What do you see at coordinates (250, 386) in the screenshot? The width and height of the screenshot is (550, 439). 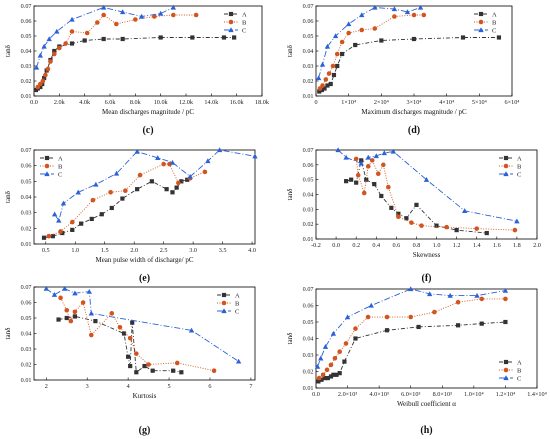 I see `x-tick-label: 7` at bounding box center [250, 386].